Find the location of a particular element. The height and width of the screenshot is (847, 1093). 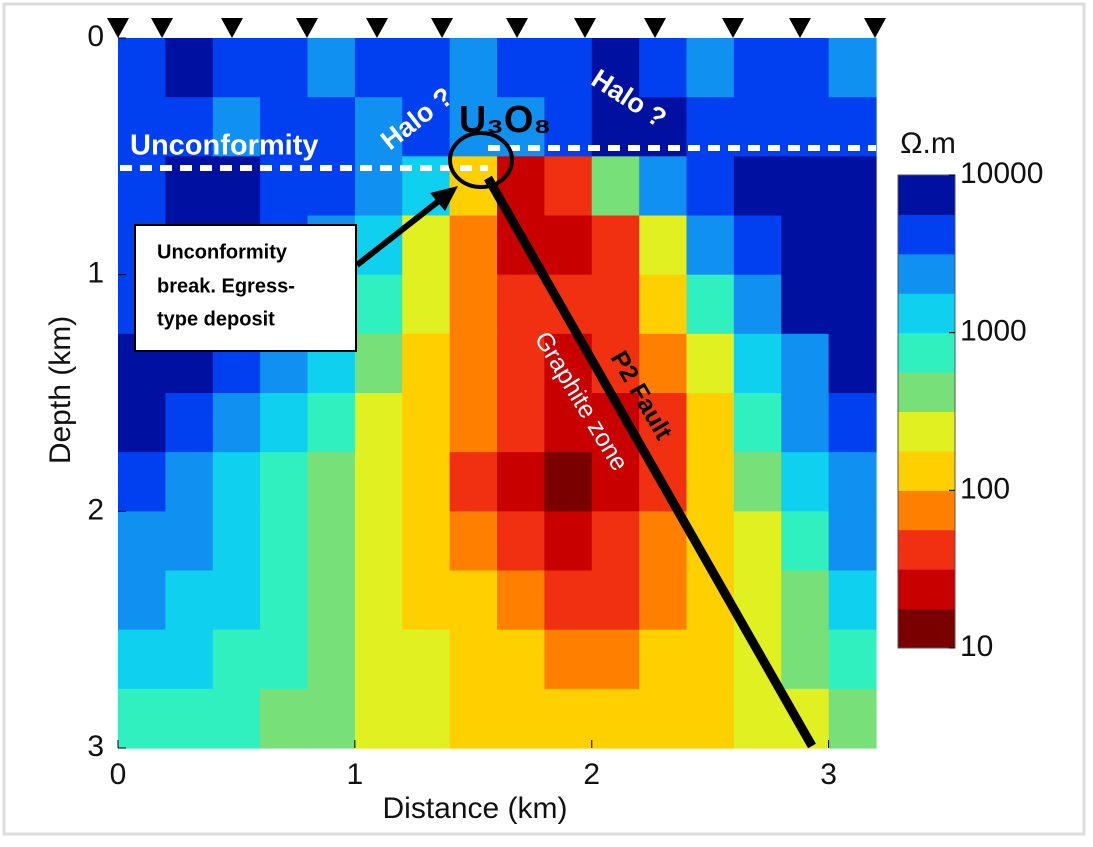

callout-box is located at coordinates (245, 288).